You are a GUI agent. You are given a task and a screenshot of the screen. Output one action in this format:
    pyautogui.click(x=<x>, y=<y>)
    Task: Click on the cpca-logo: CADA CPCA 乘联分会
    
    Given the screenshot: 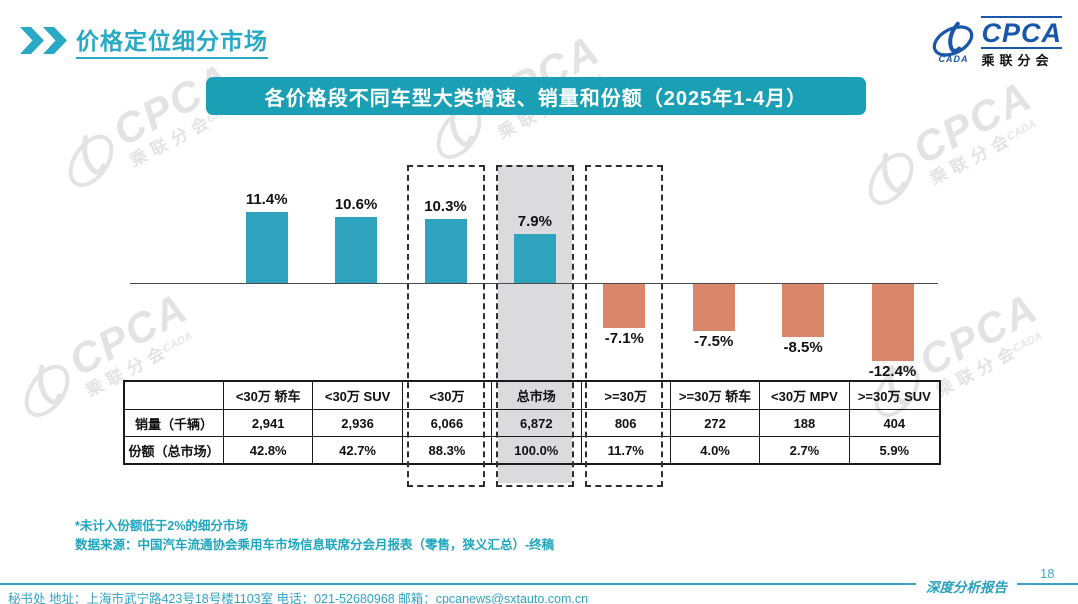 What is the action you would take?
    pyautogui.click(x=996, y=41)
    